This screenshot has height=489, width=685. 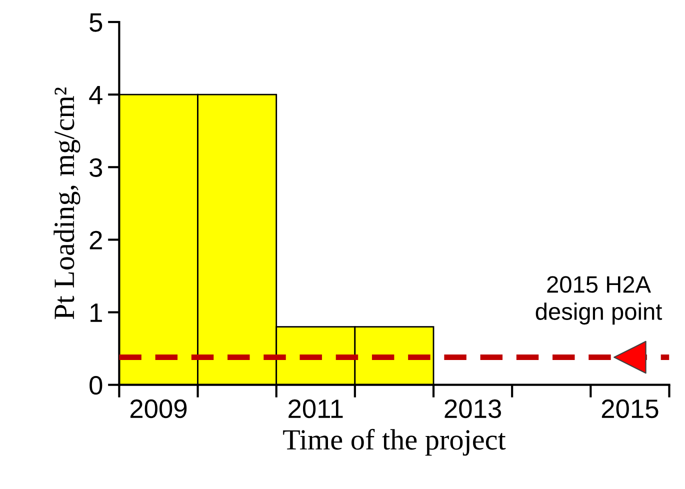 I want to click on x-tick-label: 2013, so click(x=472, y=408).